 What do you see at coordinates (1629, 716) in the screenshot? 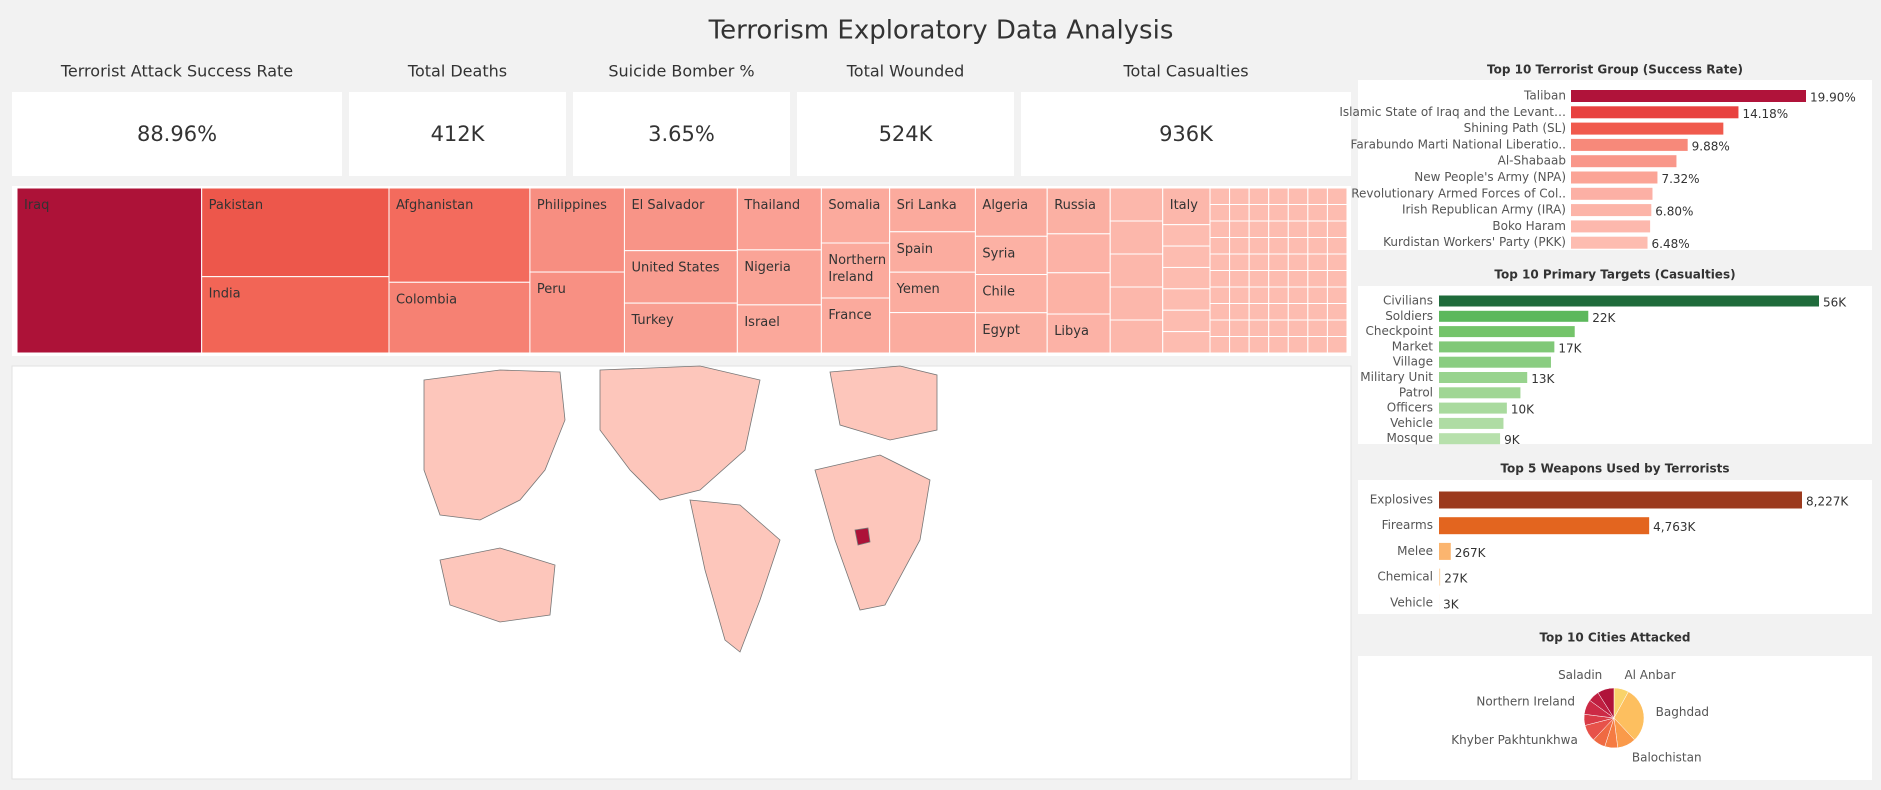
I see `pie-slice` at bounding box center [1629, 716].